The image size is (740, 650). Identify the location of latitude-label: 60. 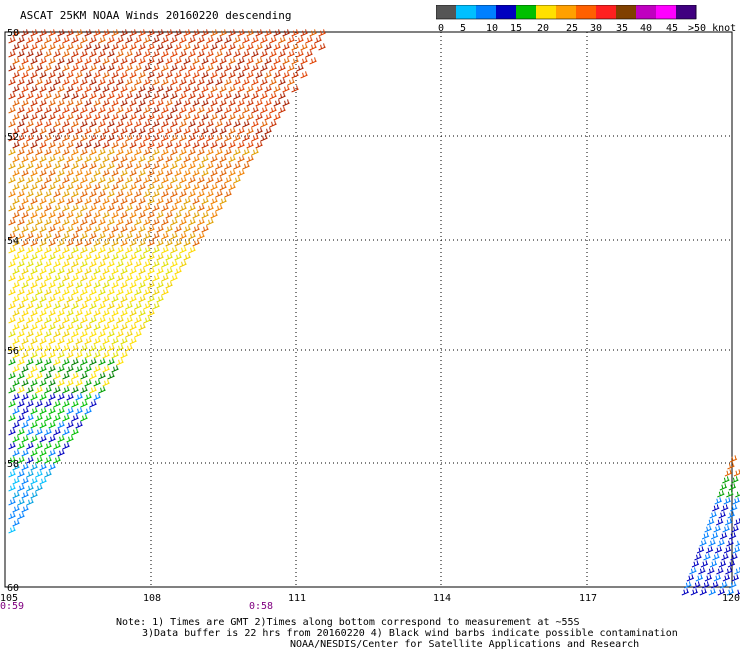
(13, 588).